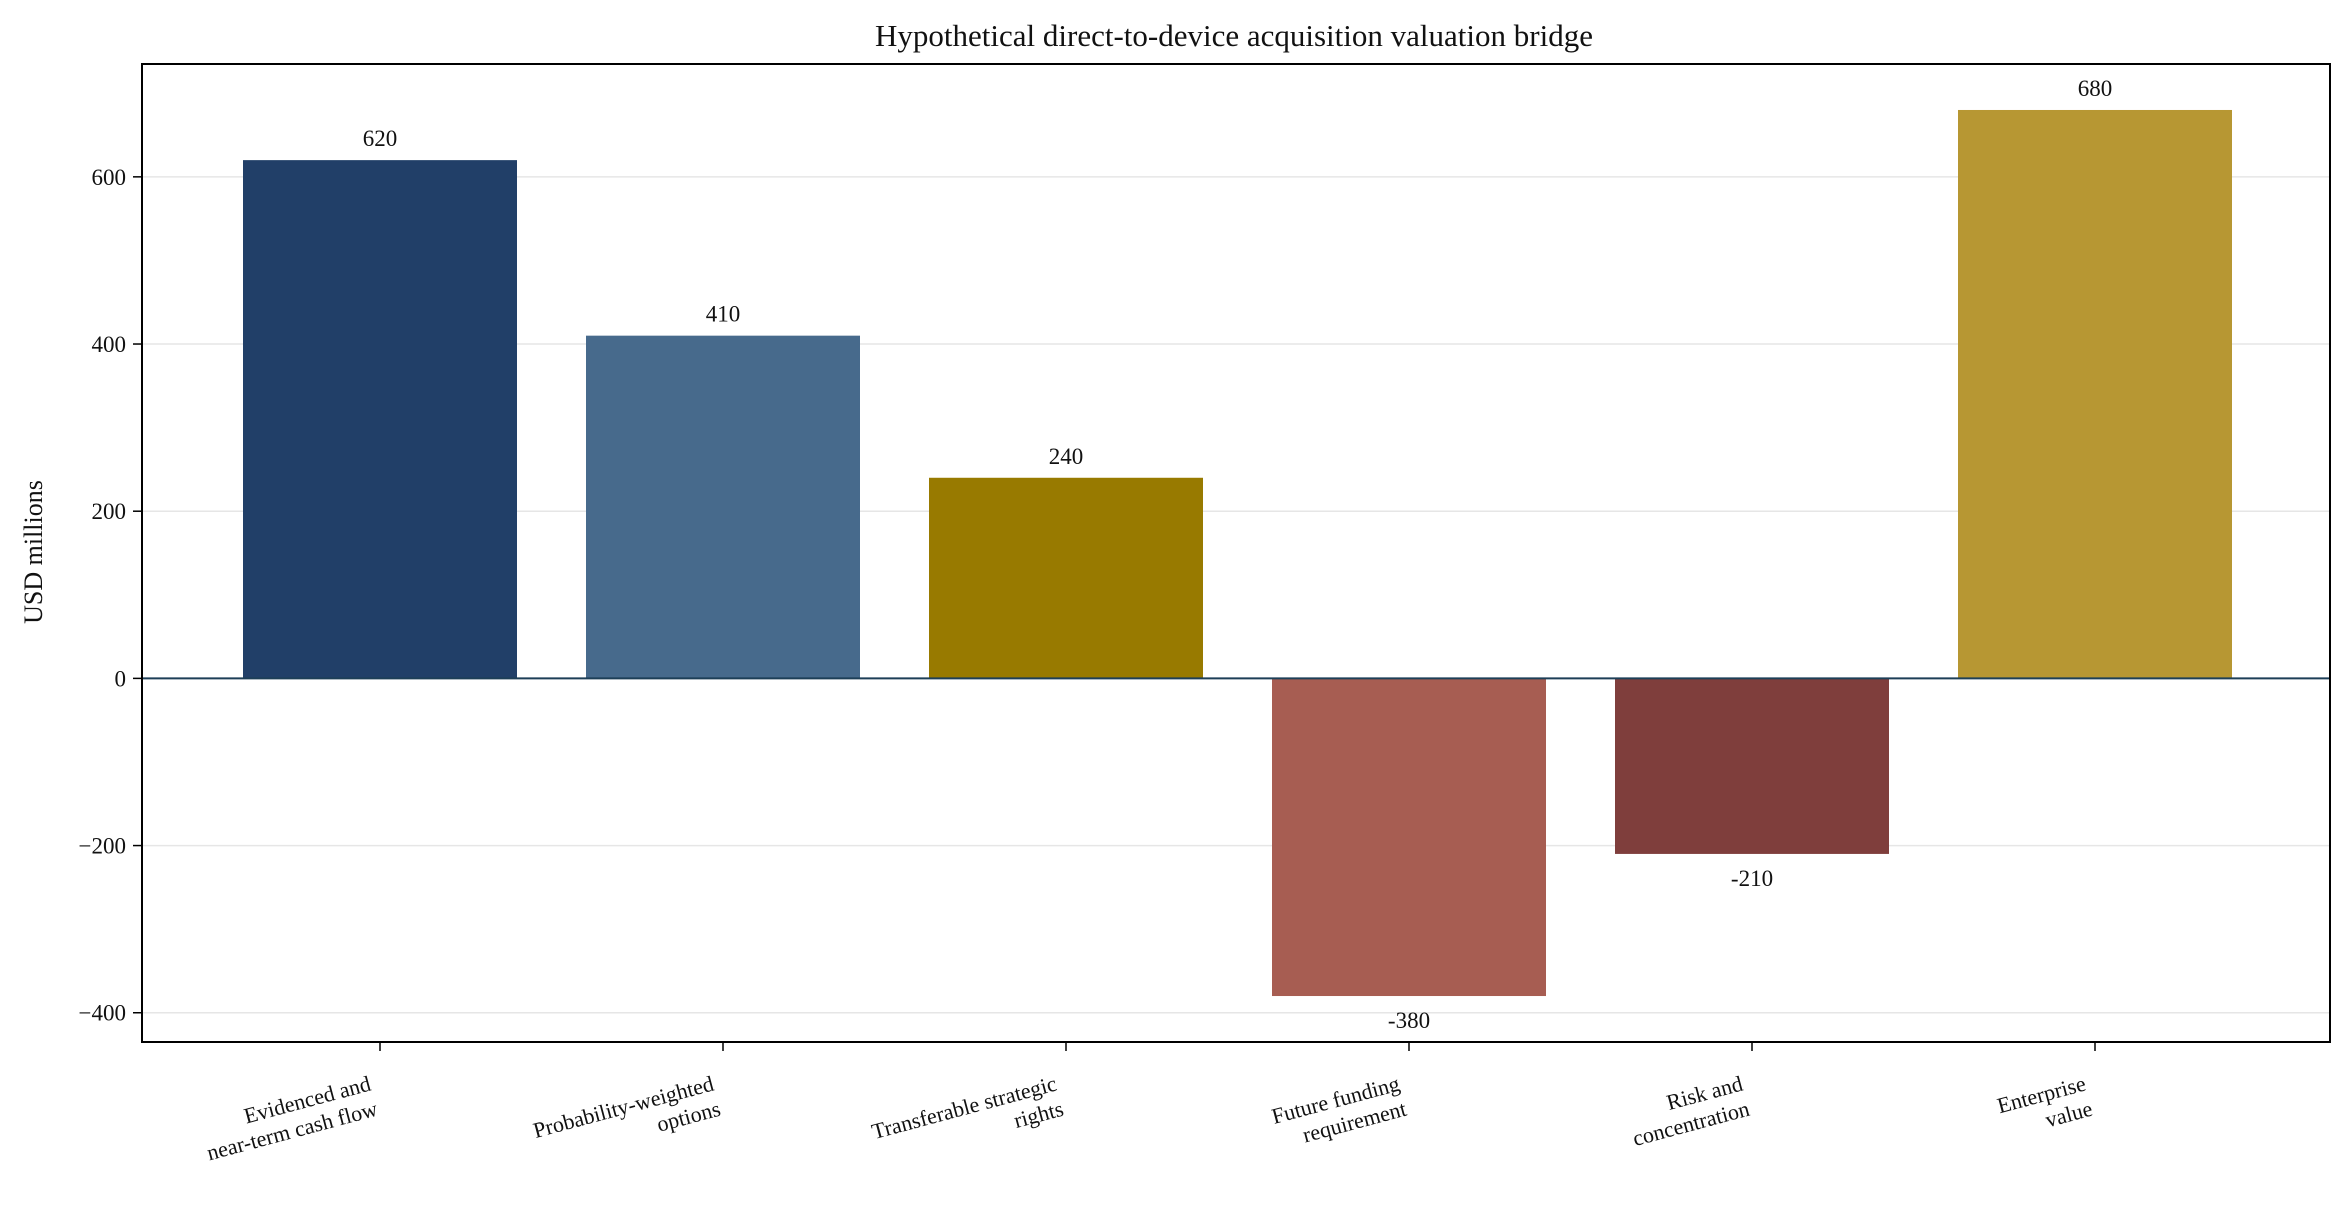 This screenshot has width=2350, height=1205. I want to click on y-tick-label: 600, so click(109, 177).